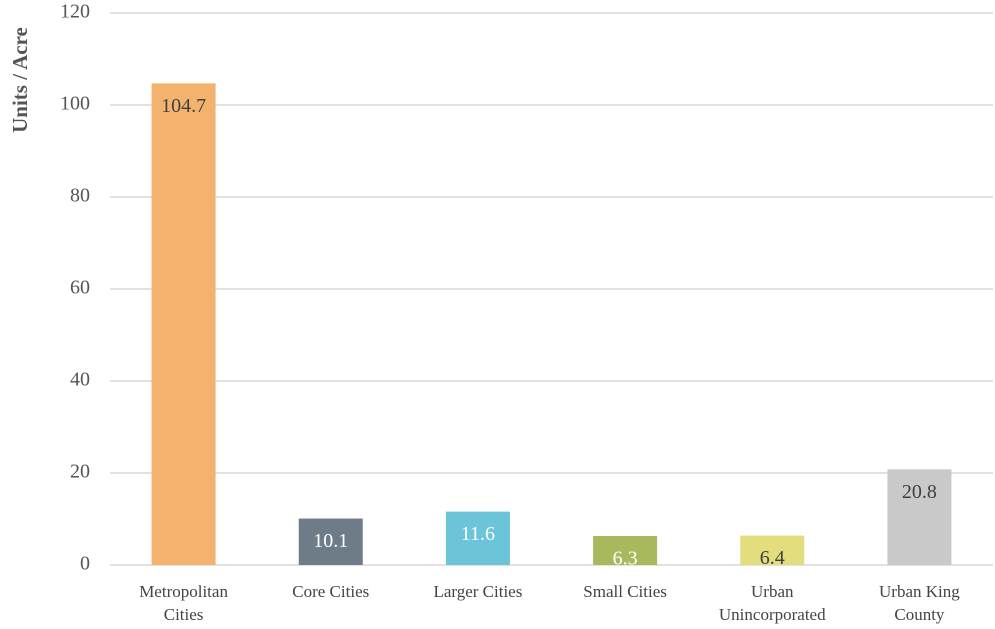 The image size is (995, 629). What do you see at coordinates (75, 104) in the screenshot?
I see `y-tick-label: 100` at bounding box center [75, 104].